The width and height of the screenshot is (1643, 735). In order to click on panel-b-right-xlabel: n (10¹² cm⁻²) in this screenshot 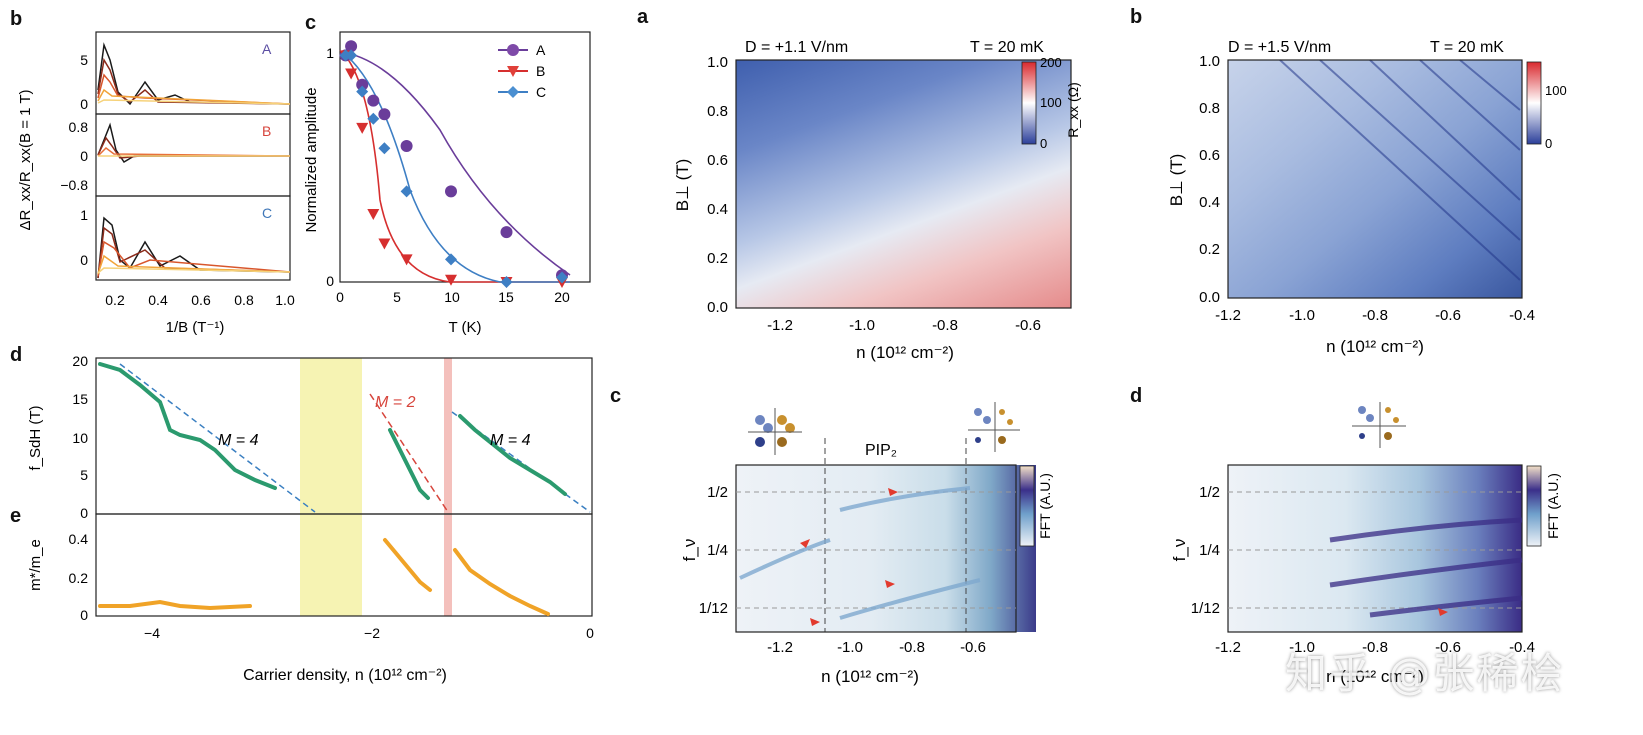, I will do `click(1375, 346)`.